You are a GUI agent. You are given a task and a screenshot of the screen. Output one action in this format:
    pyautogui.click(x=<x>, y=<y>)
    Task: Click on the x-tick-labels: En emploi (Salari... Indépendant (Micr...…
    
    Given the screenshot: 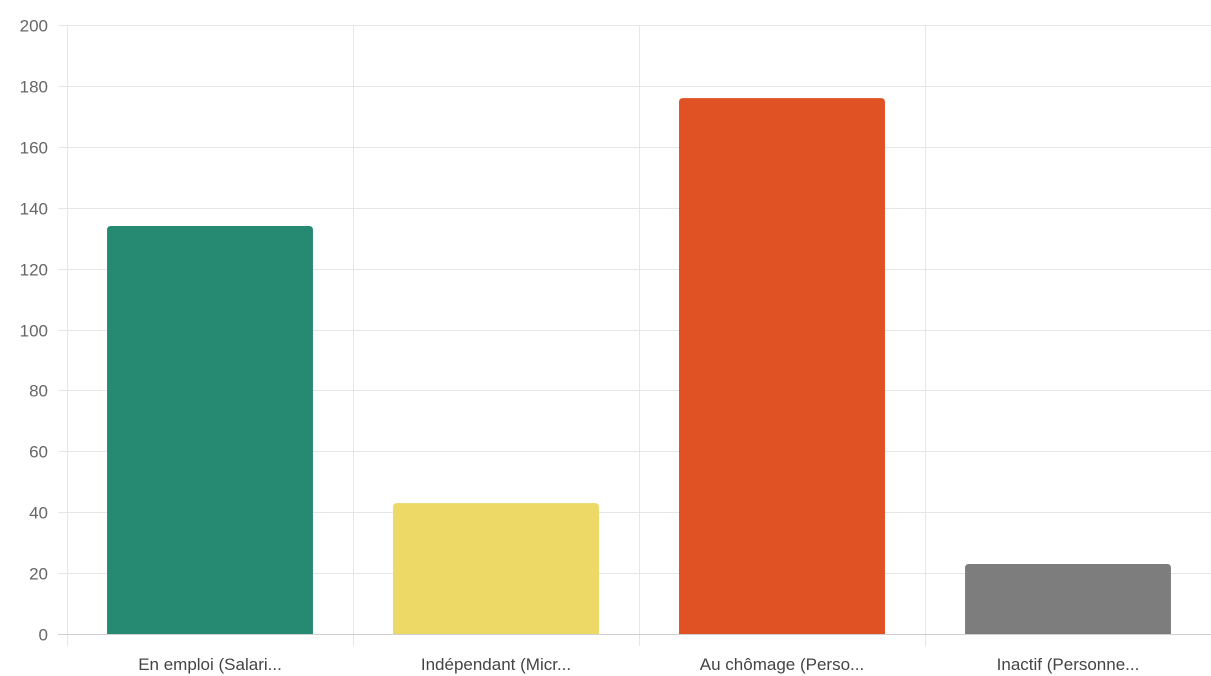 What is the action you would take?
    pyautogui.click(x=638, y=664)
    